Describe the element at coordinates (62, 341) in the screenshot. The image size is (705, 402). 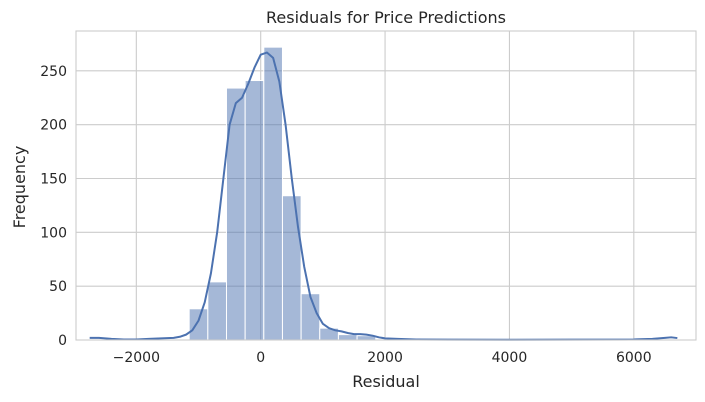
I see `y-tick-label: 0` at that location.